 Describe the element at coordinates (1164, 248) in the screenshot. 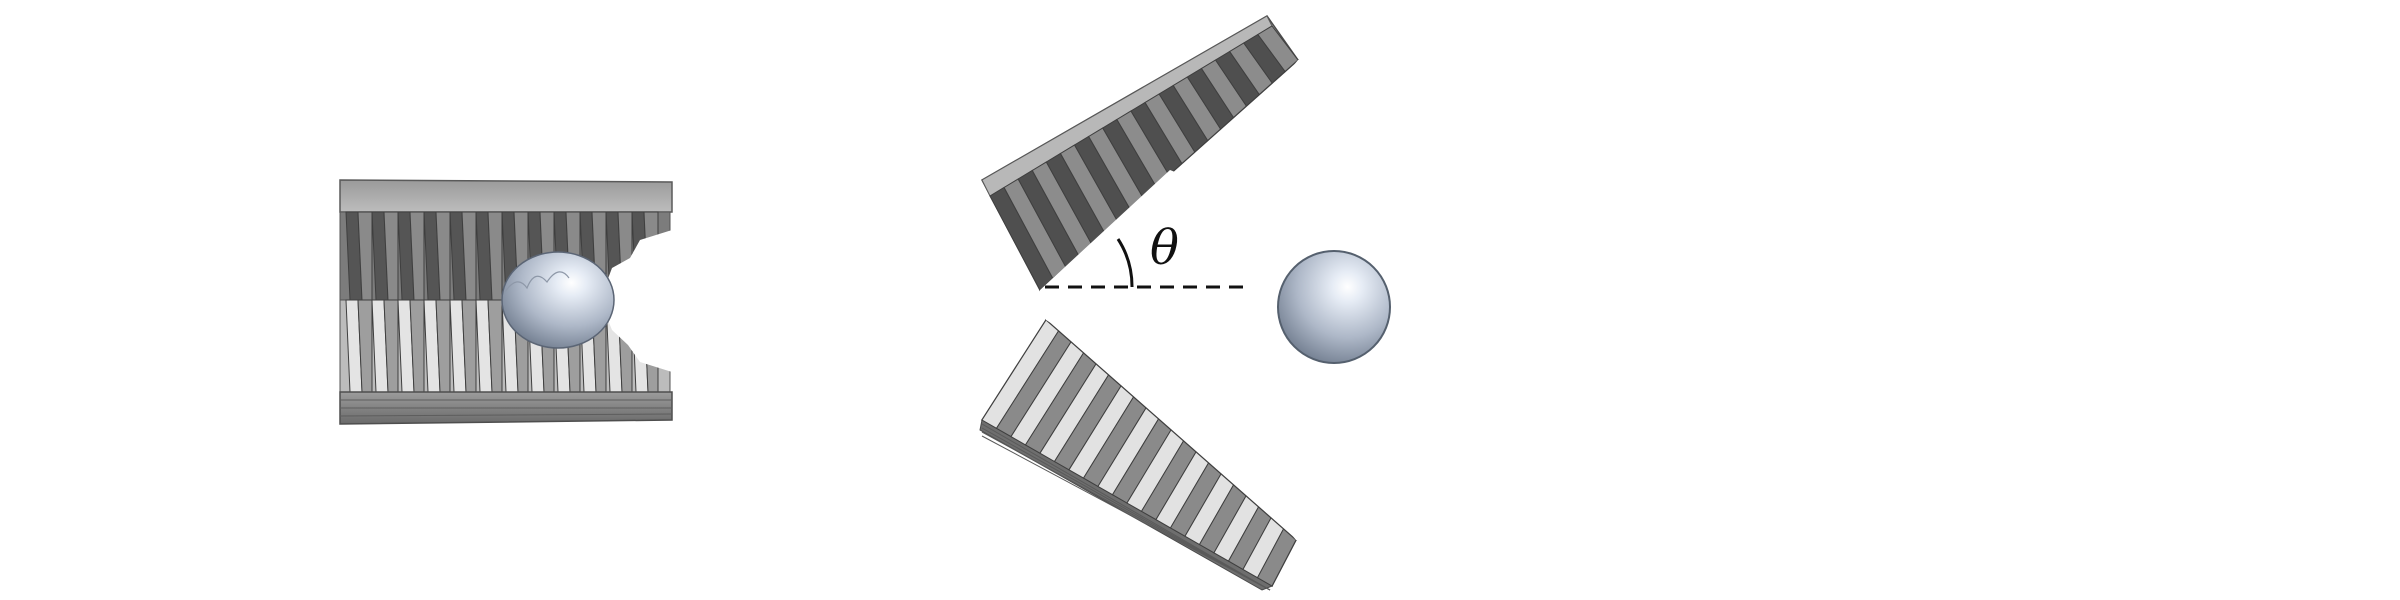

I see `angle-label: θ` at that location.